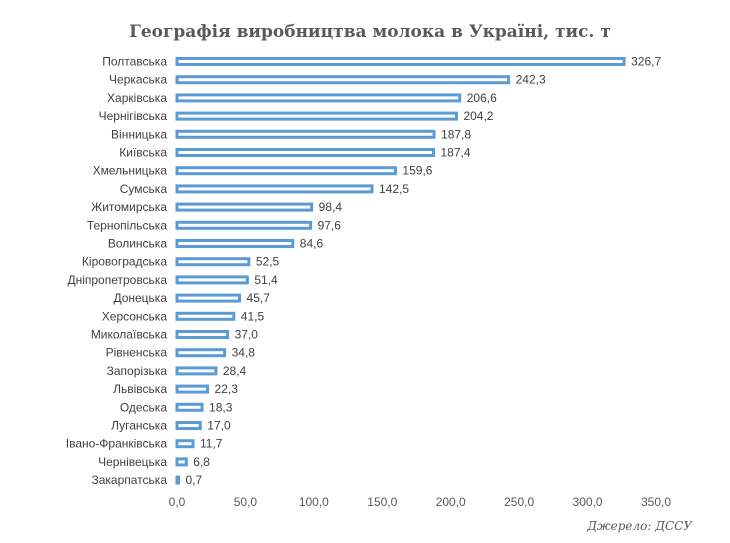 This screenshot has height=543, width=730. I want to click on data-label: 6,8, so click(201, 462).